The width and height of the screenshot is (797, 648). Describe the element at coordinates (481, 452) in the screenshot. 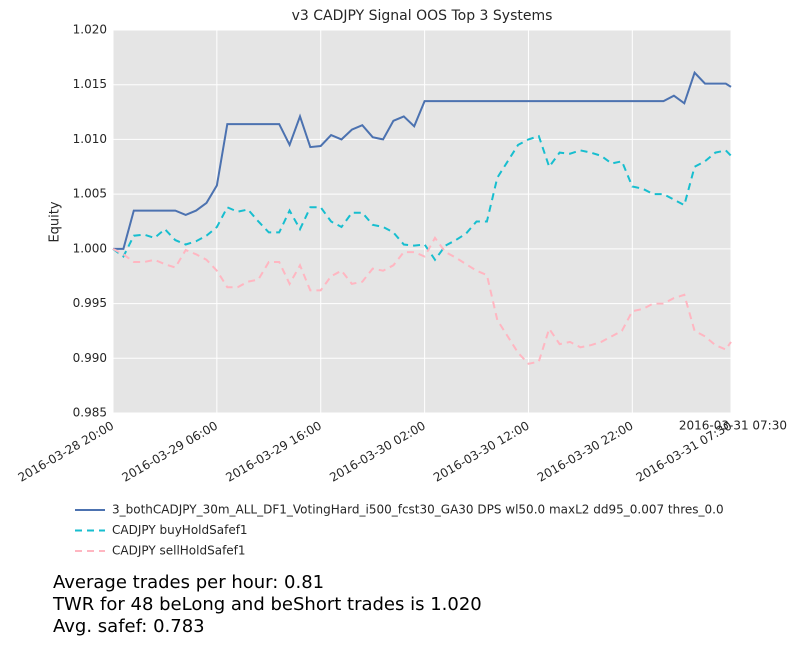

I see `x-tick-label: 2016-03-30 12:00` at that location.